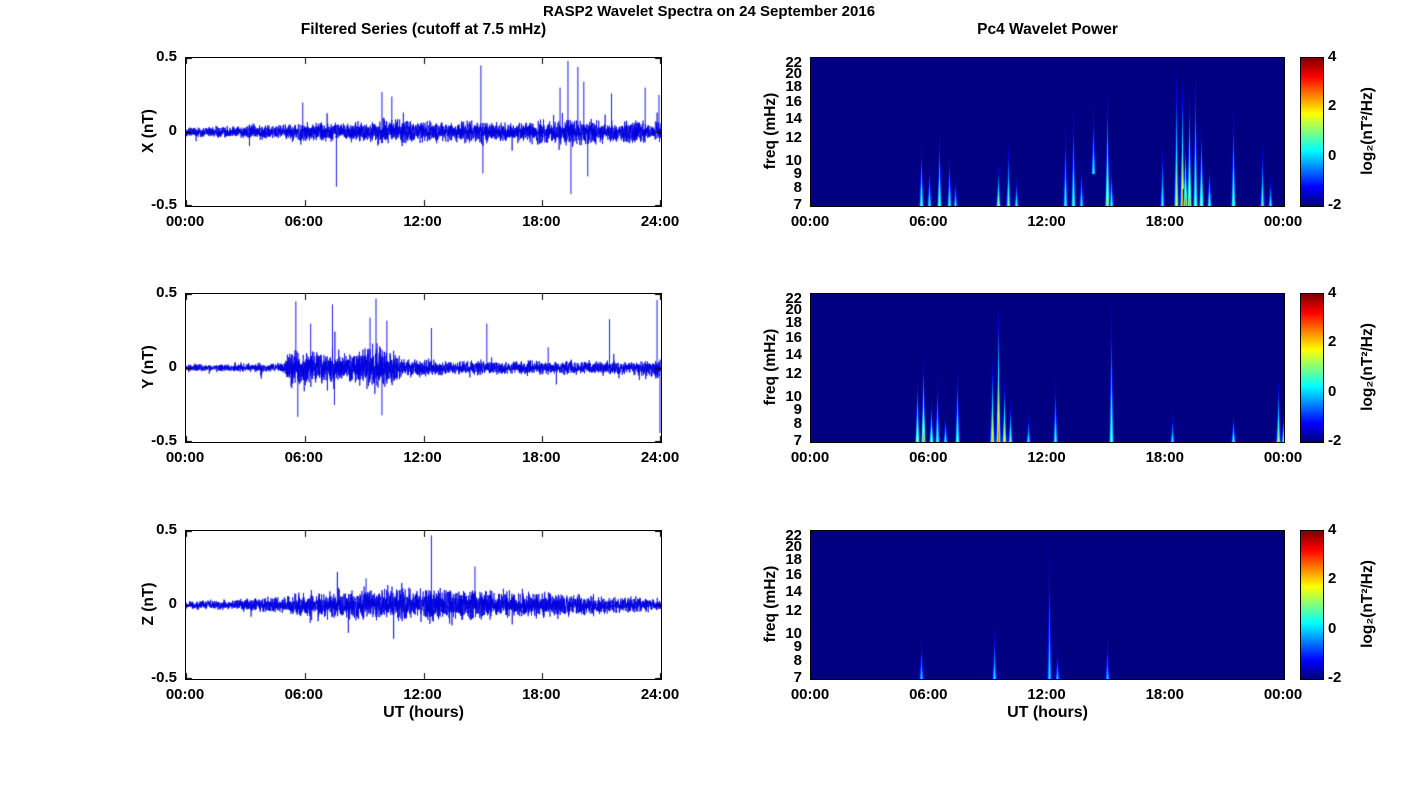  I want to click on colorbar-x, so click(1312, 132).